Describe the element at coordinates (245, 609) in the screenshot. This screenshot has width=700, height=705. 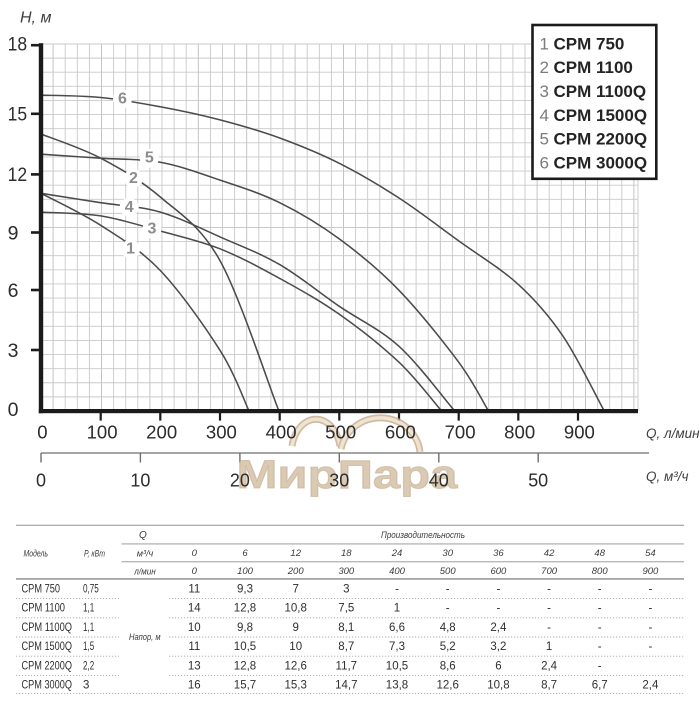
I see `svg-text: 12,8` at that location.